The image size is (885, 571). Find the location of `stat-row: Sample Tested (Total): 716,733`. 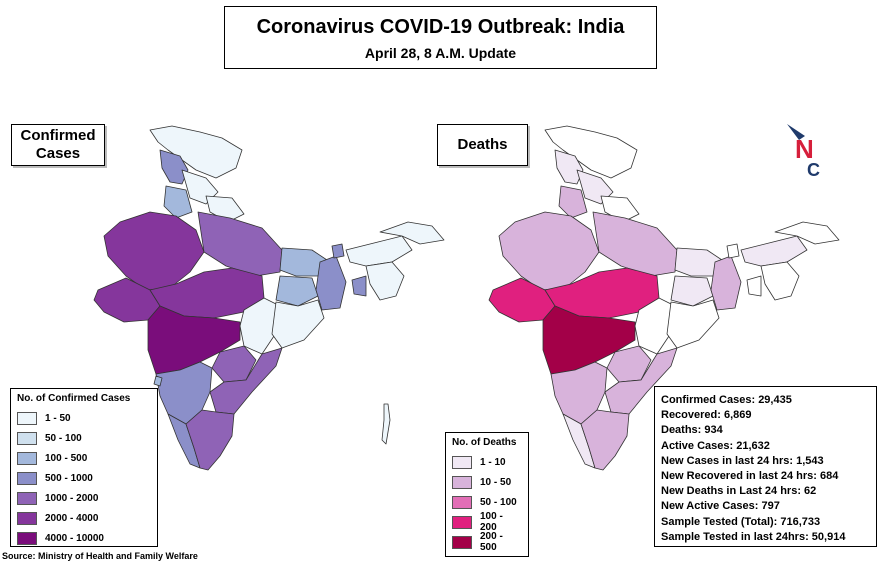

stat-row: Sample Tested (Total): 716,733 is located at coordinates (741, 521).